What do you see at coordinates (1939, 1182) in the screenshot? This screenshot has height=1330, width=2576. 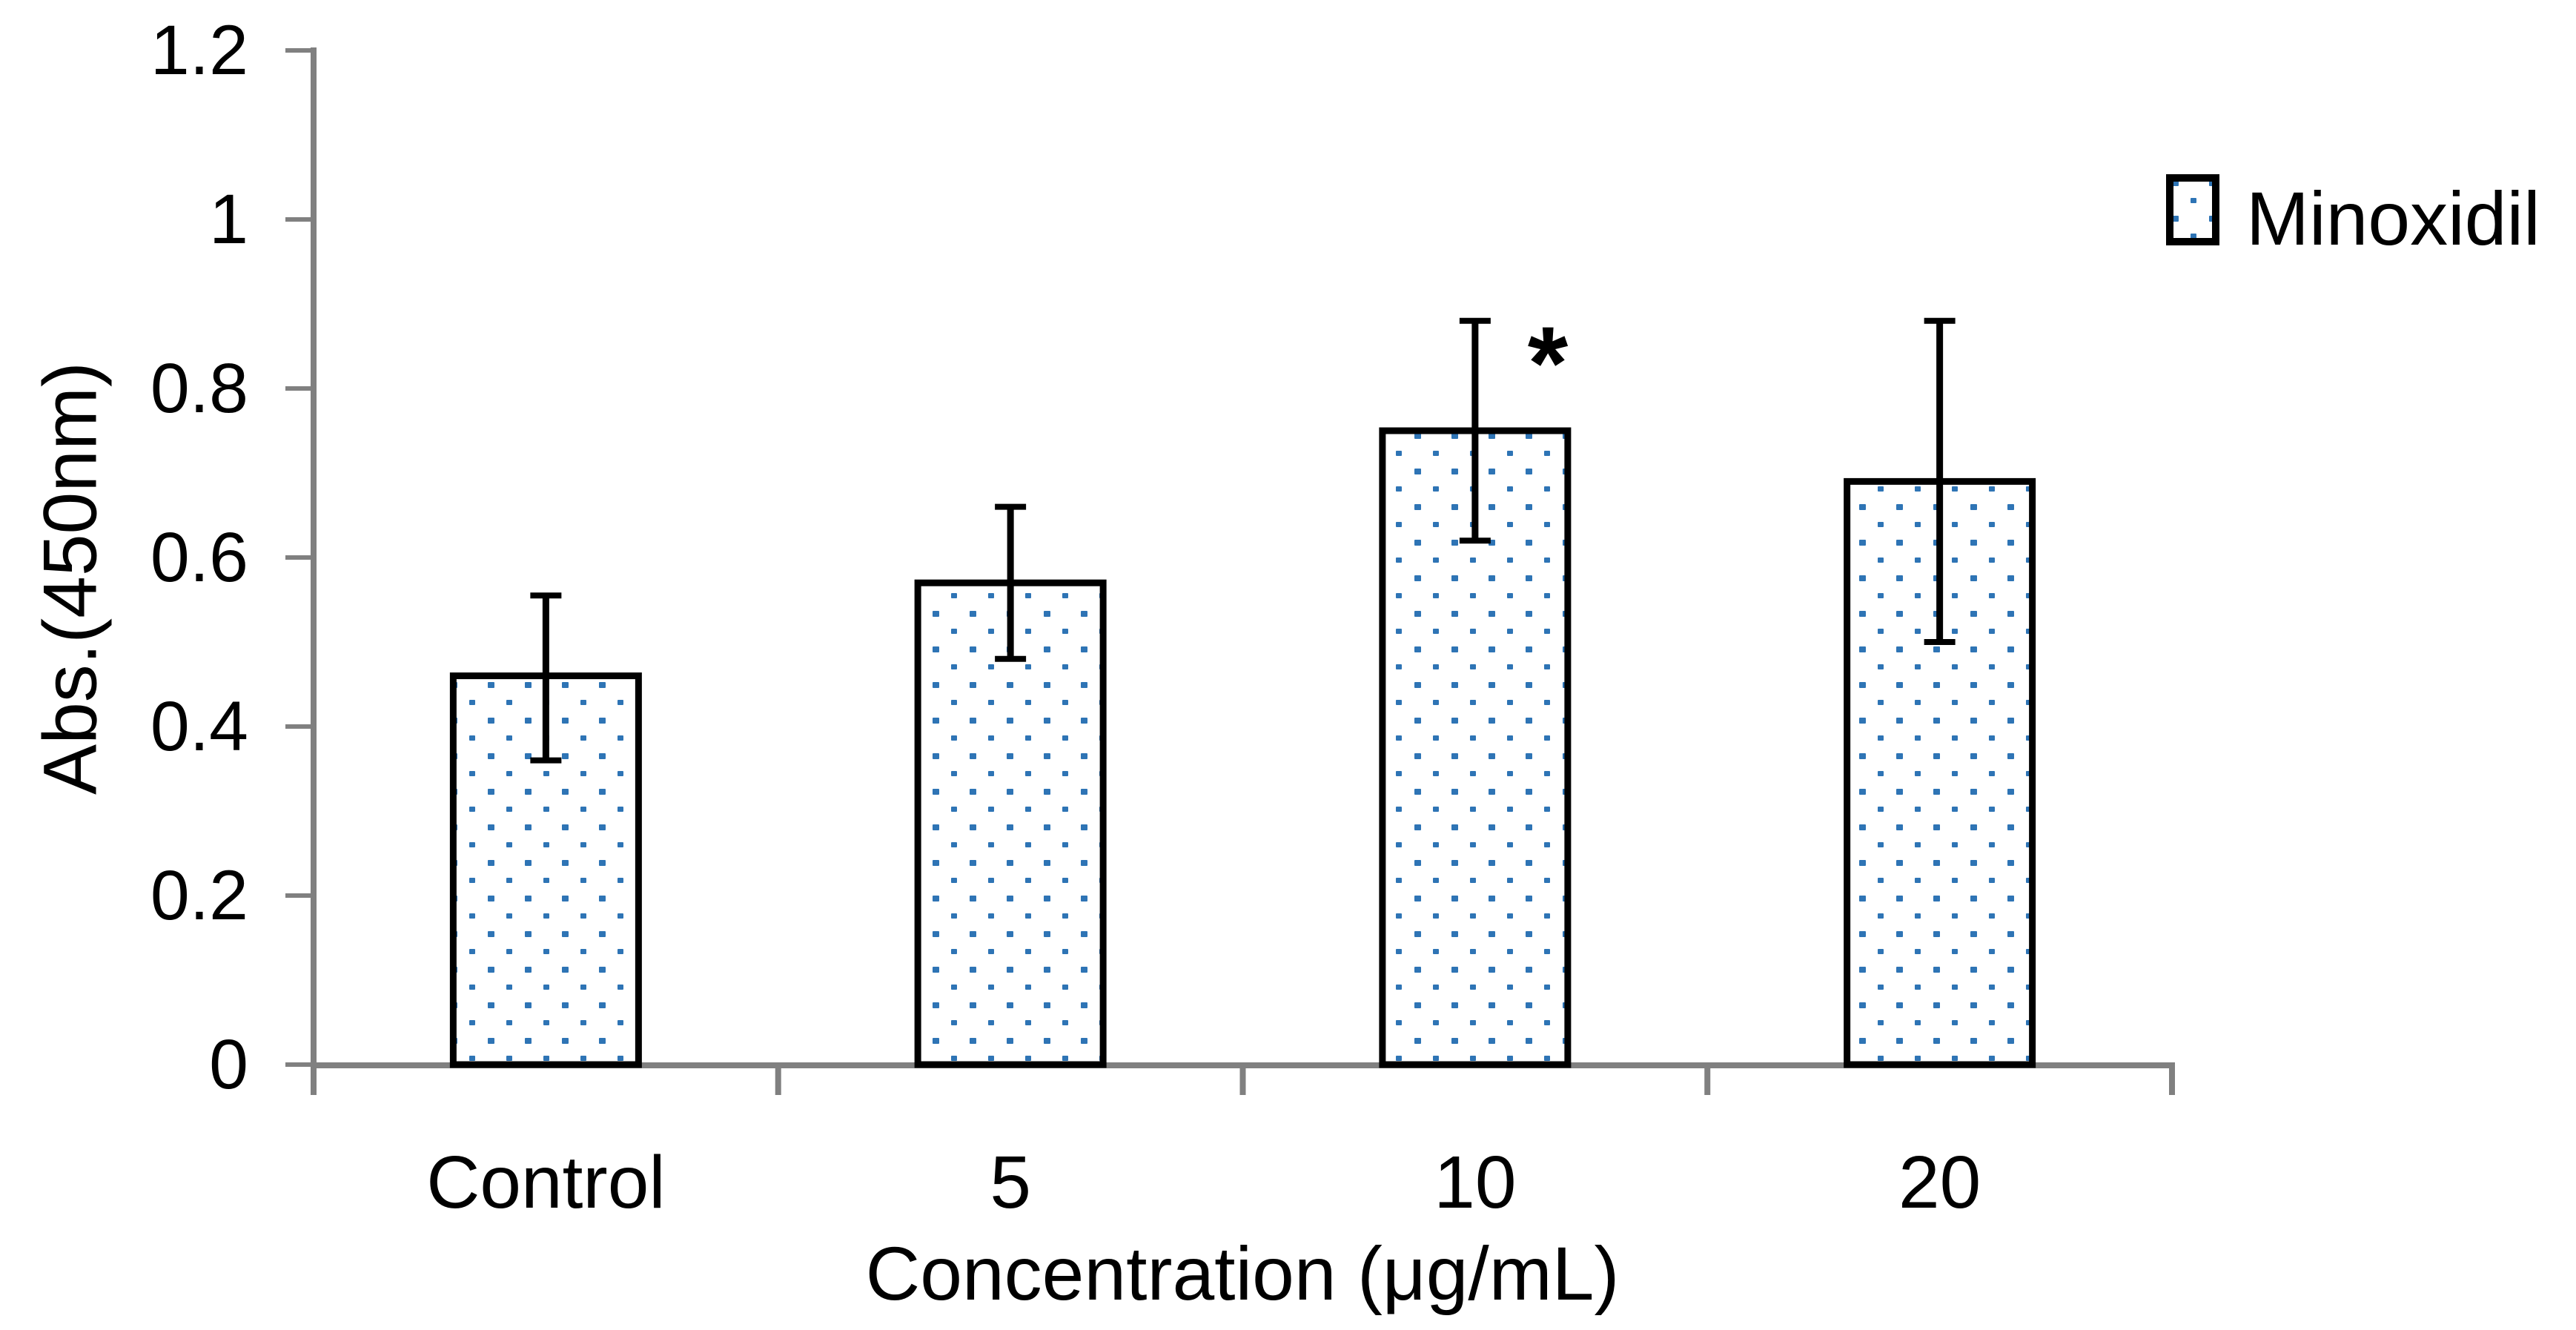 I see `x-category-label: 20` at bounding box center [1939, 1182].